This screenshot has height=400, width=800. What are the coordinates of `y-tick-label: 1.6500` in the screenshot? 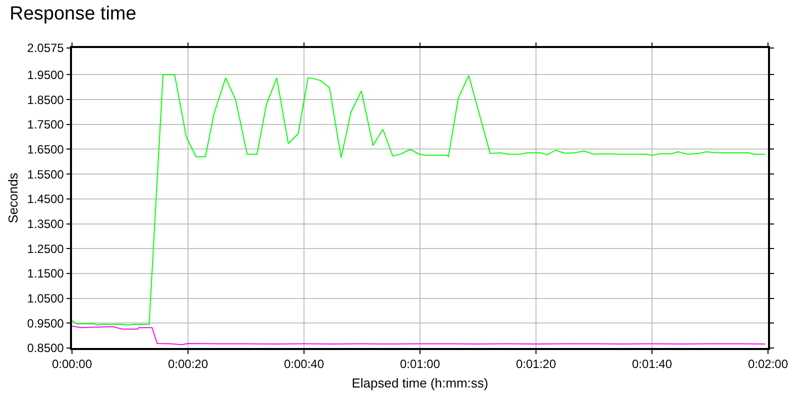 It's located at (45, 149).